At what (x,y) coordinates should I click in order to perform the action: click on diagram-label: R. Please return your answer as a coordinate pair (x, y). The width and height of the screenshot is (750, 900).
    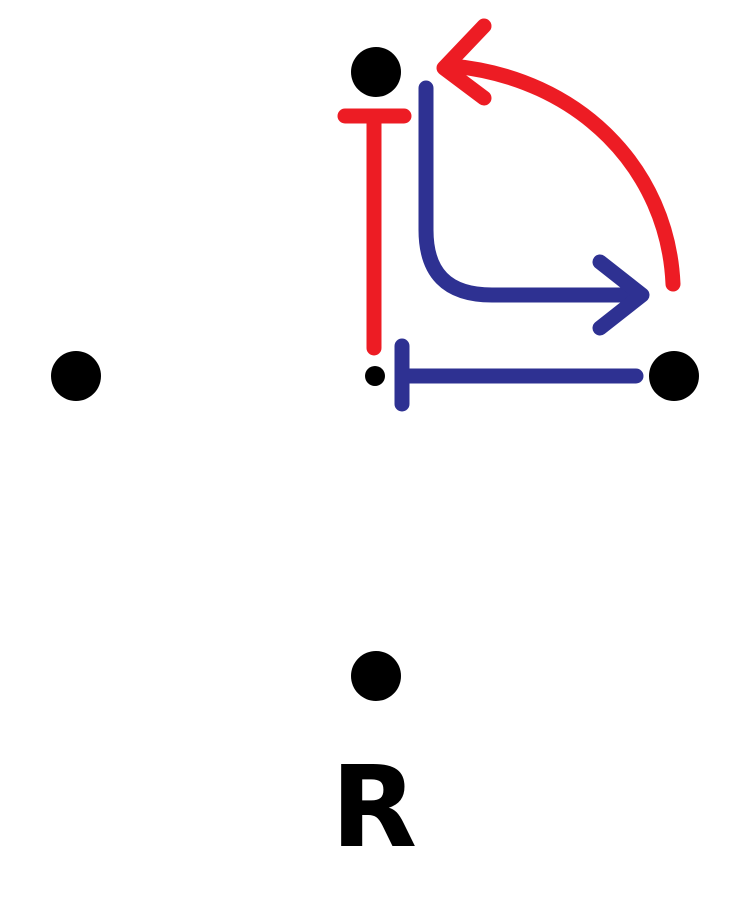
    Looking at the image, I should click on (374, 808).